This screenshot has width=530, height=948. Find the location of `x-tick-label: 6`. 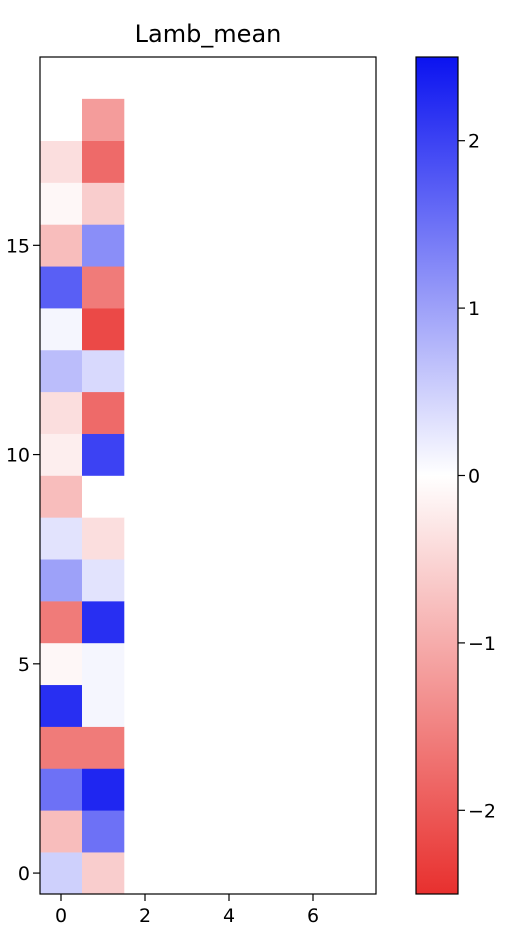

x-tick-label: 6 is located at coordinates (313, 916).